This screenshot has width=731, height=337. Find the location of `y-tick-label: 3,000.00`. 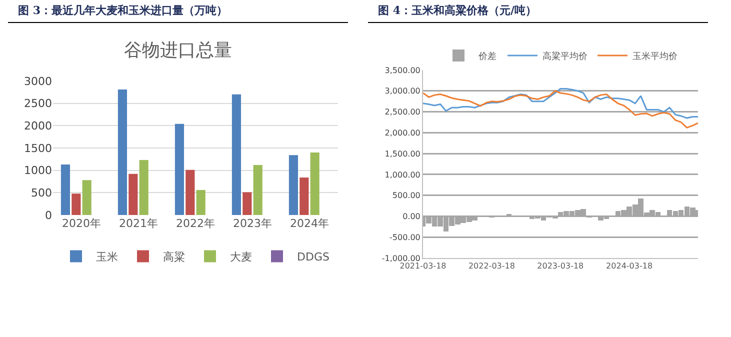

y-tick-label: 3,000.00 is located at coordinates (402, 91).